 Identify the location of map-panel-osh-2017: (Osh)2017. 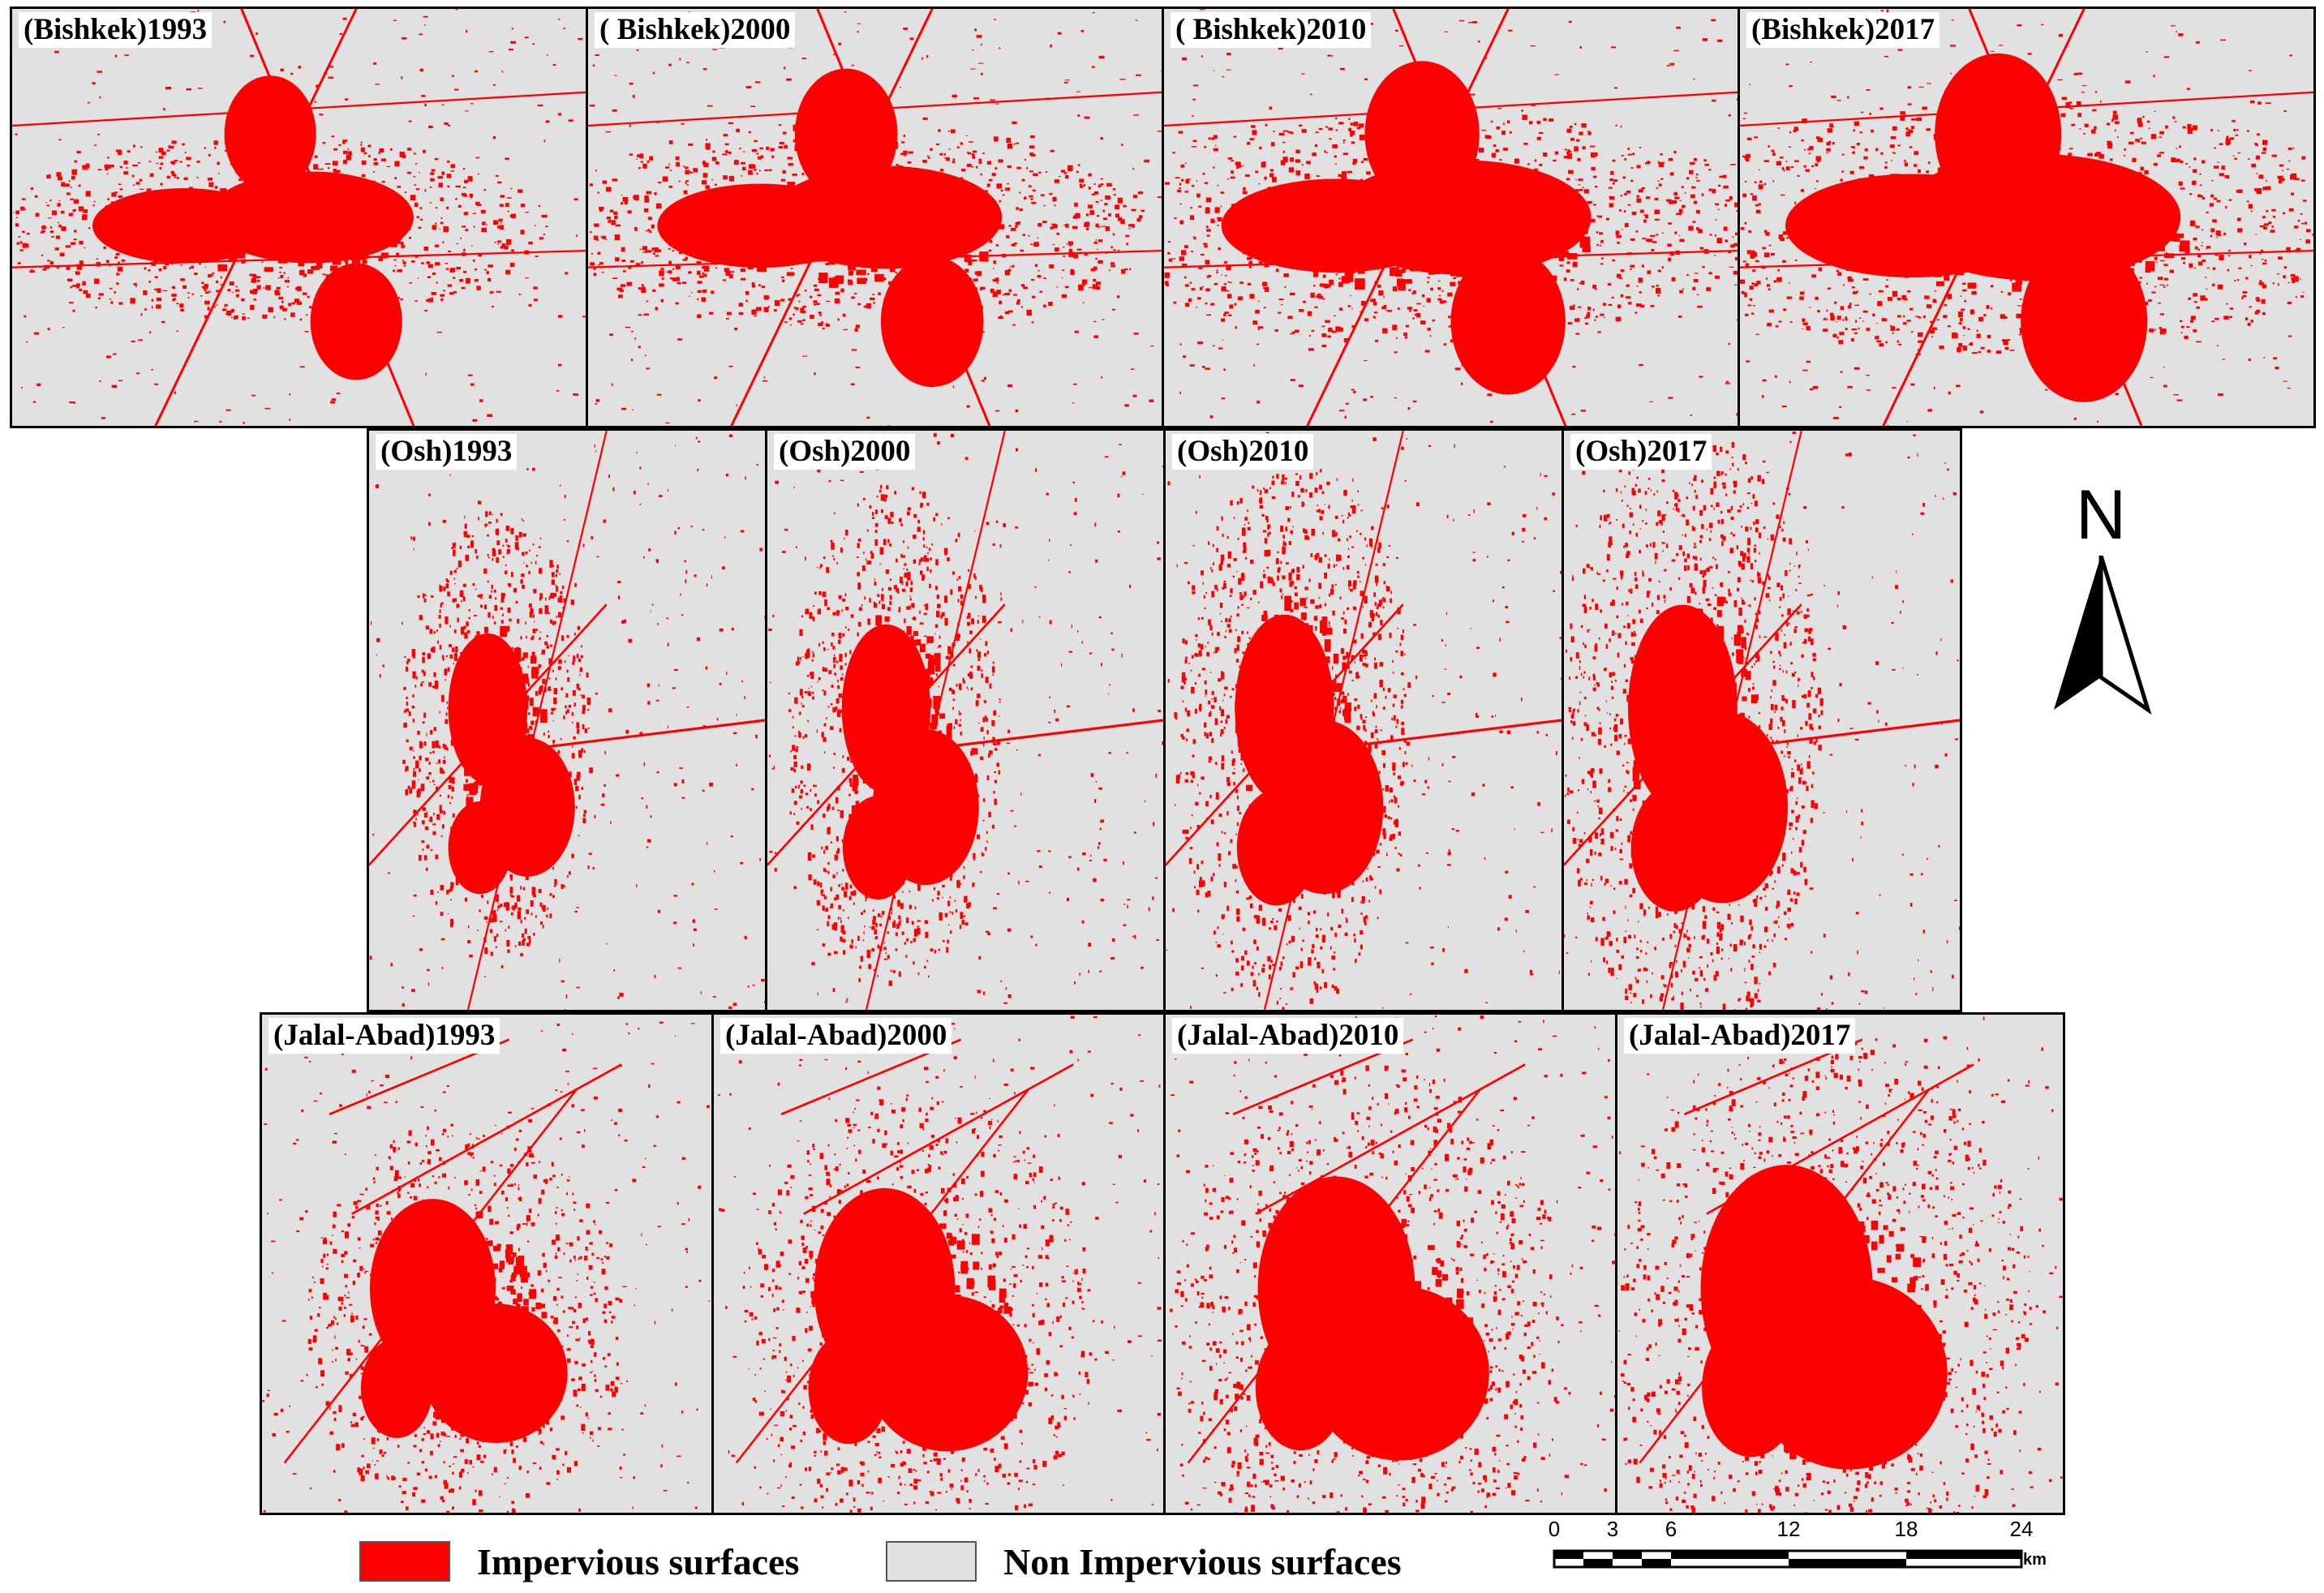
(1762, 720).